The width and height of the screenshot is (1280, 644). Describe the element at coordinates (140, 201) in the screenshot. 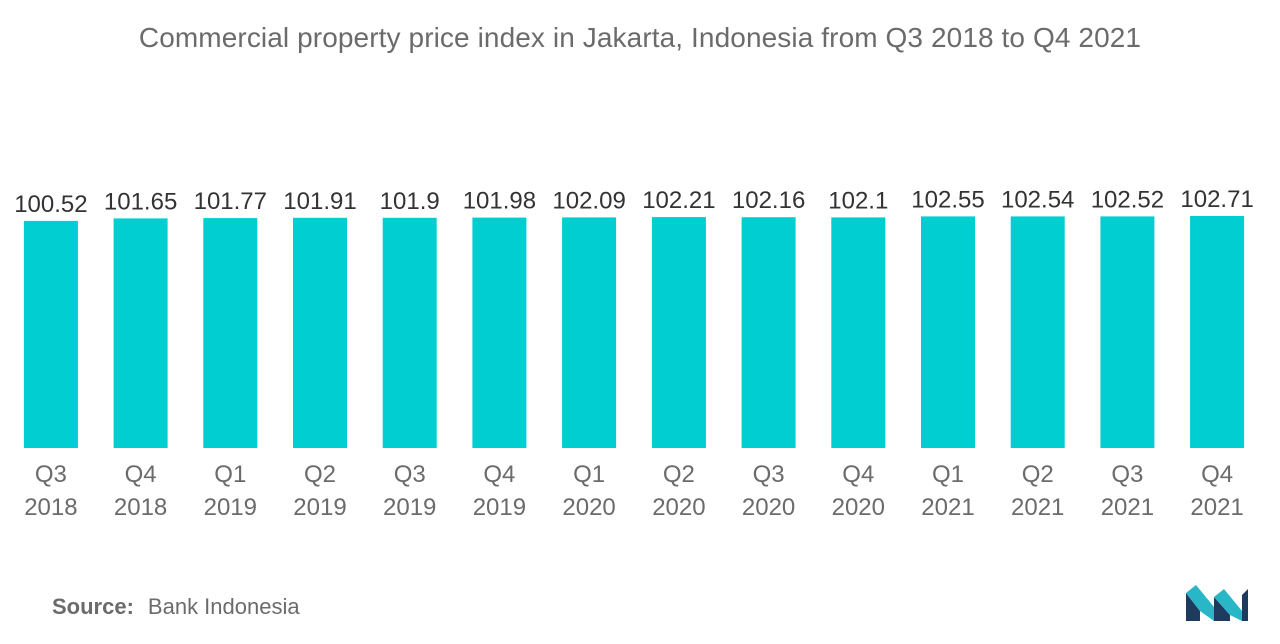

I see `data-label: 101.65` at that location.